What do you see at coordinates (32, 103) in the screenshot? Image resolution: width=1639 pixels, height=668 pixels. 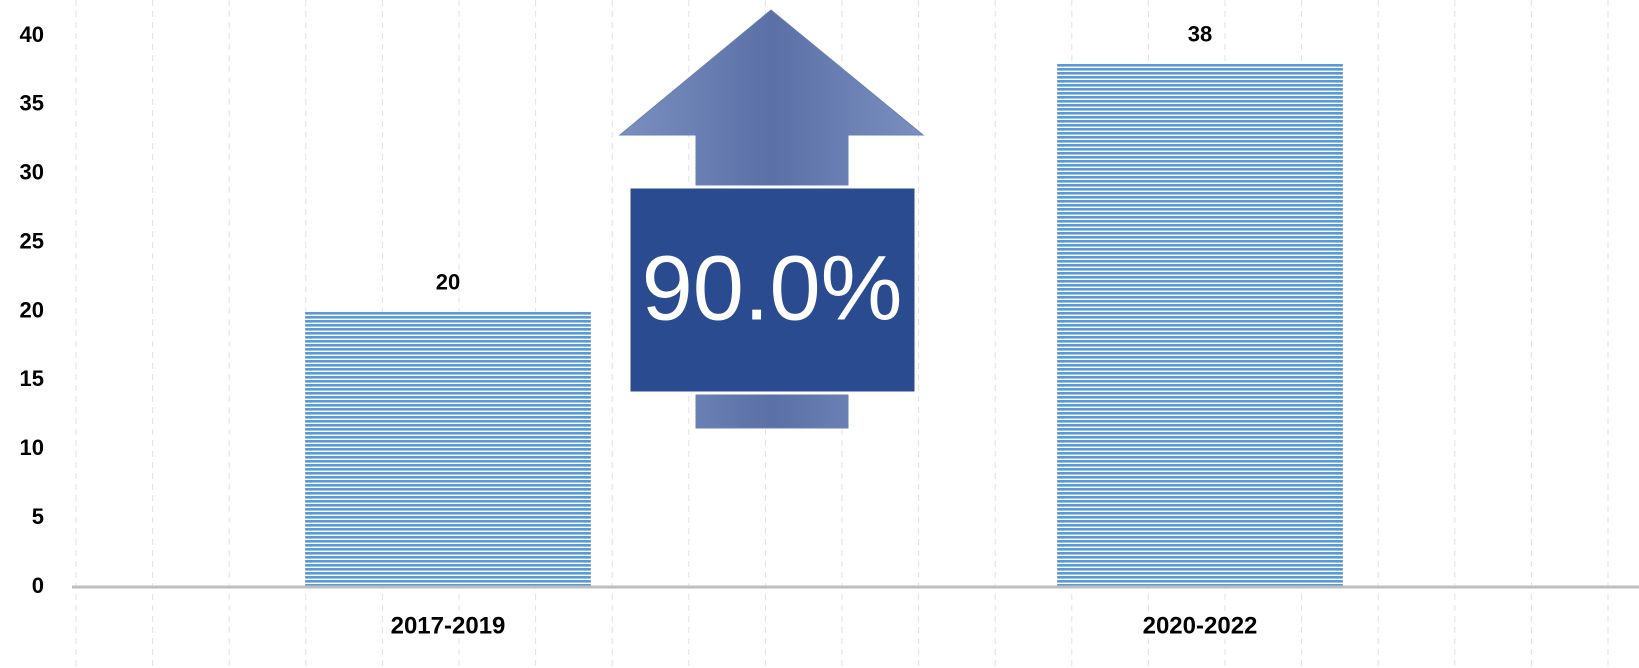 I see `y-tick-label: 35` at bounding box center [32, 103].